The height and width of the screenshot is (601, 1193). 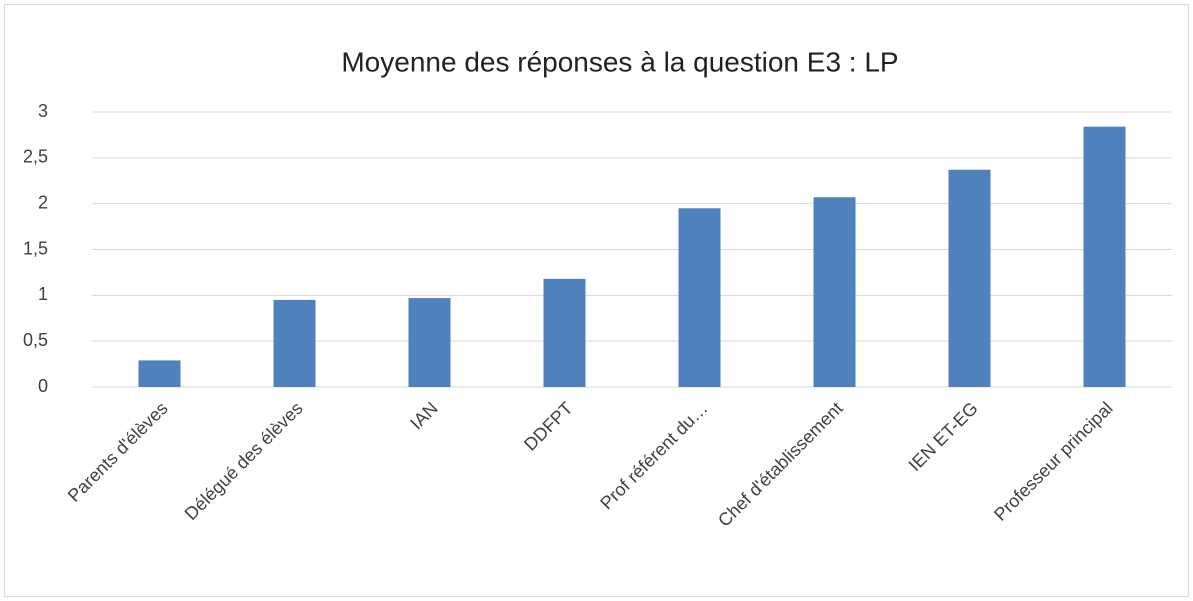 What do you see at coordinates (35, 157) in the screenshot?
I see `y-tick-label: 2,5` at bounding box center [35, 157].